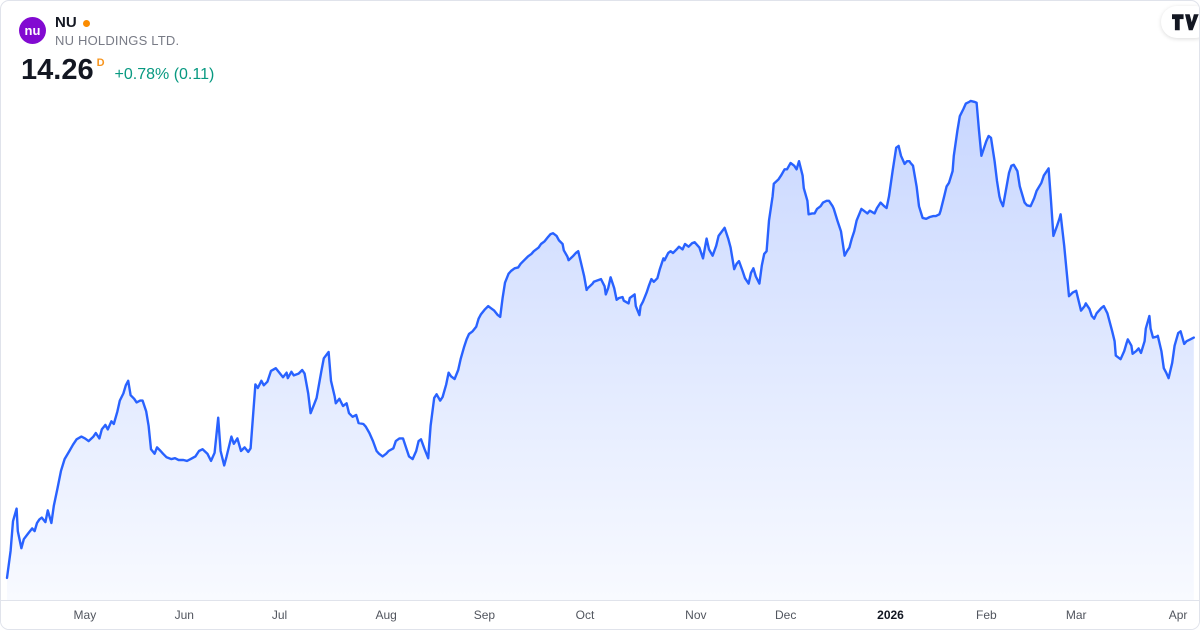  I want to click on symbol-header: nu NU NU HOLDINGS LTD., so click(99, 31).